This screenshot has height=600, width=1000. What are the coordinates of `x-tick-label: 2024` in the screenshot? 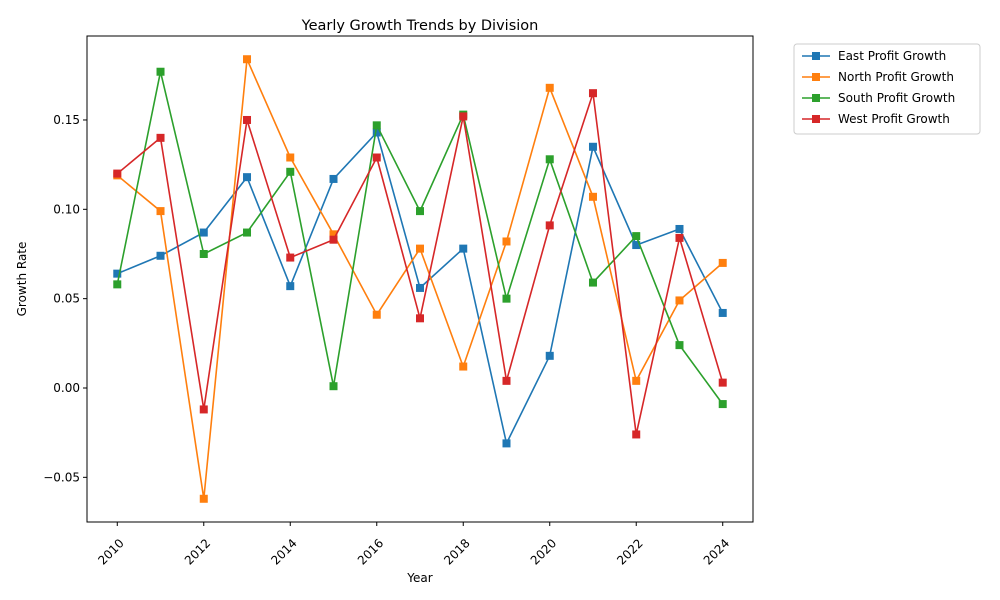 It's located at (716, 551).